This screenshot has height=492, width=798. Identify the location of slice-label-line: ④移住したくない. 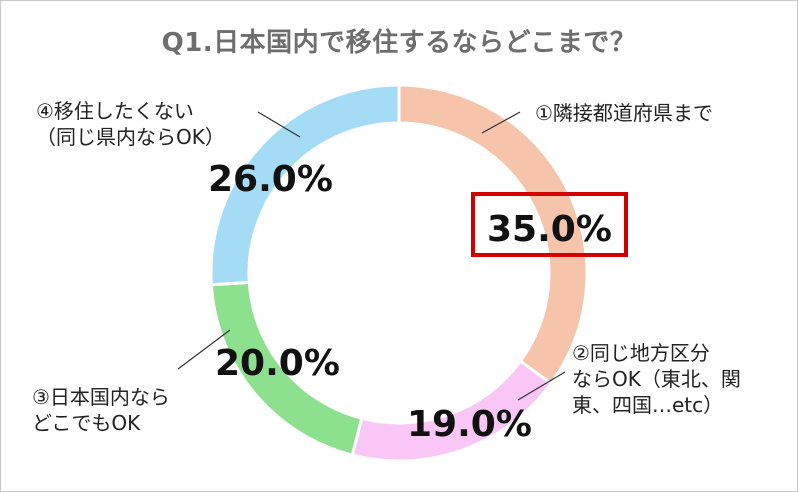
(115, 111).